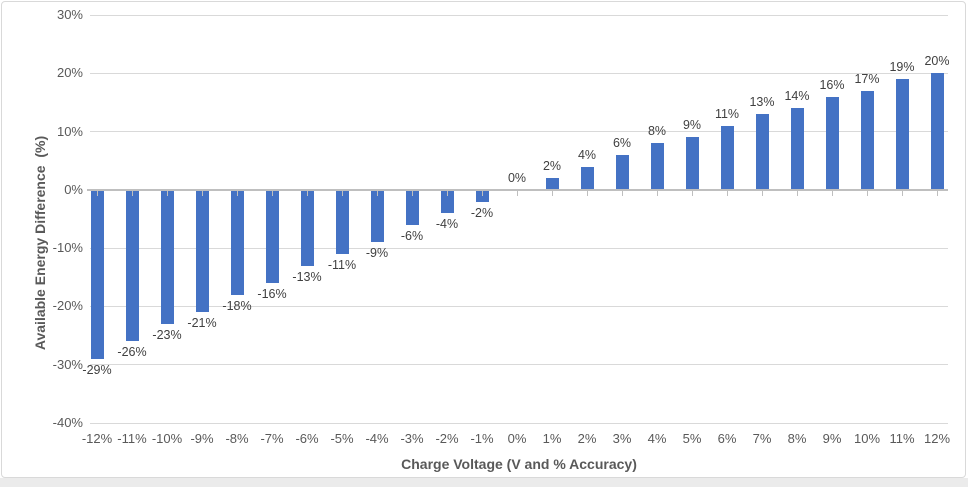 This screenshot has width=968, height=487. Describe the element at coordinates (797, 438) in the screenshot. I see `x-tick-label: 8%` at that location.